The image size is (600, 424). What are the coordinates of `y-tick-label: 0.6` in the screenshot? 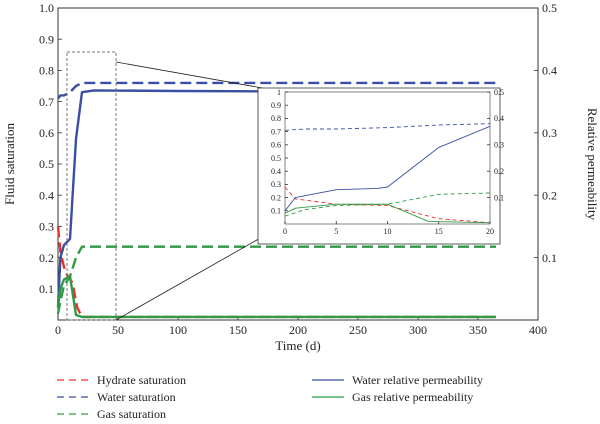 It's located at (46, 133).